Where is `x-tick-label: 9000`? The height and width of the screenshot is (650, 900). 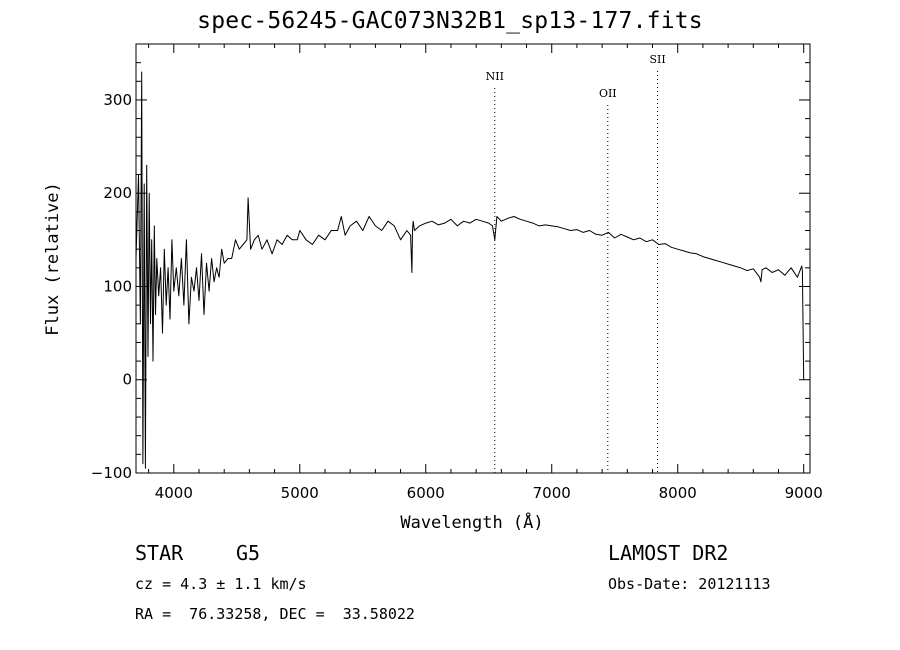 x-tick-label: 9000 is located at coordinates (804, 493).